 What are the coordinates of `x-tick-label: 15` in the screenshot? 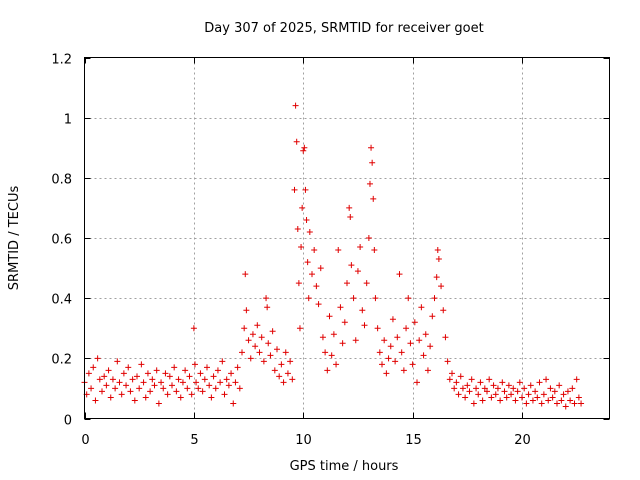 It's located at (413, 440).